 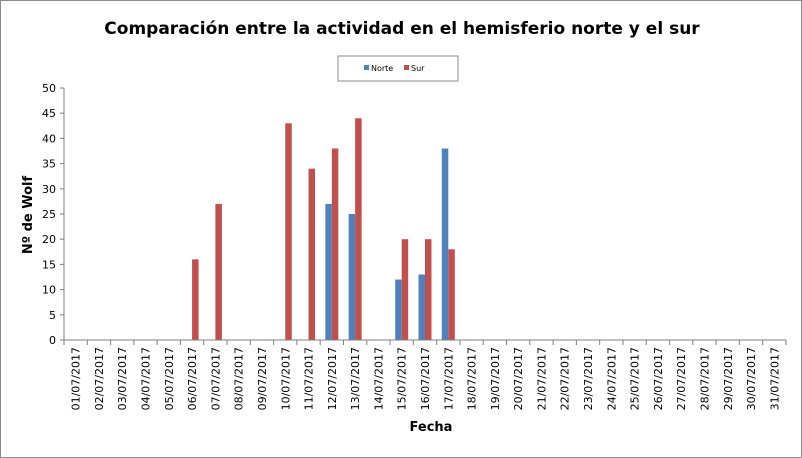 What do you see at coordinates (49, 113) in the screenshot?
I see `y-tick-label: 45` at bounding box center [49, 113].